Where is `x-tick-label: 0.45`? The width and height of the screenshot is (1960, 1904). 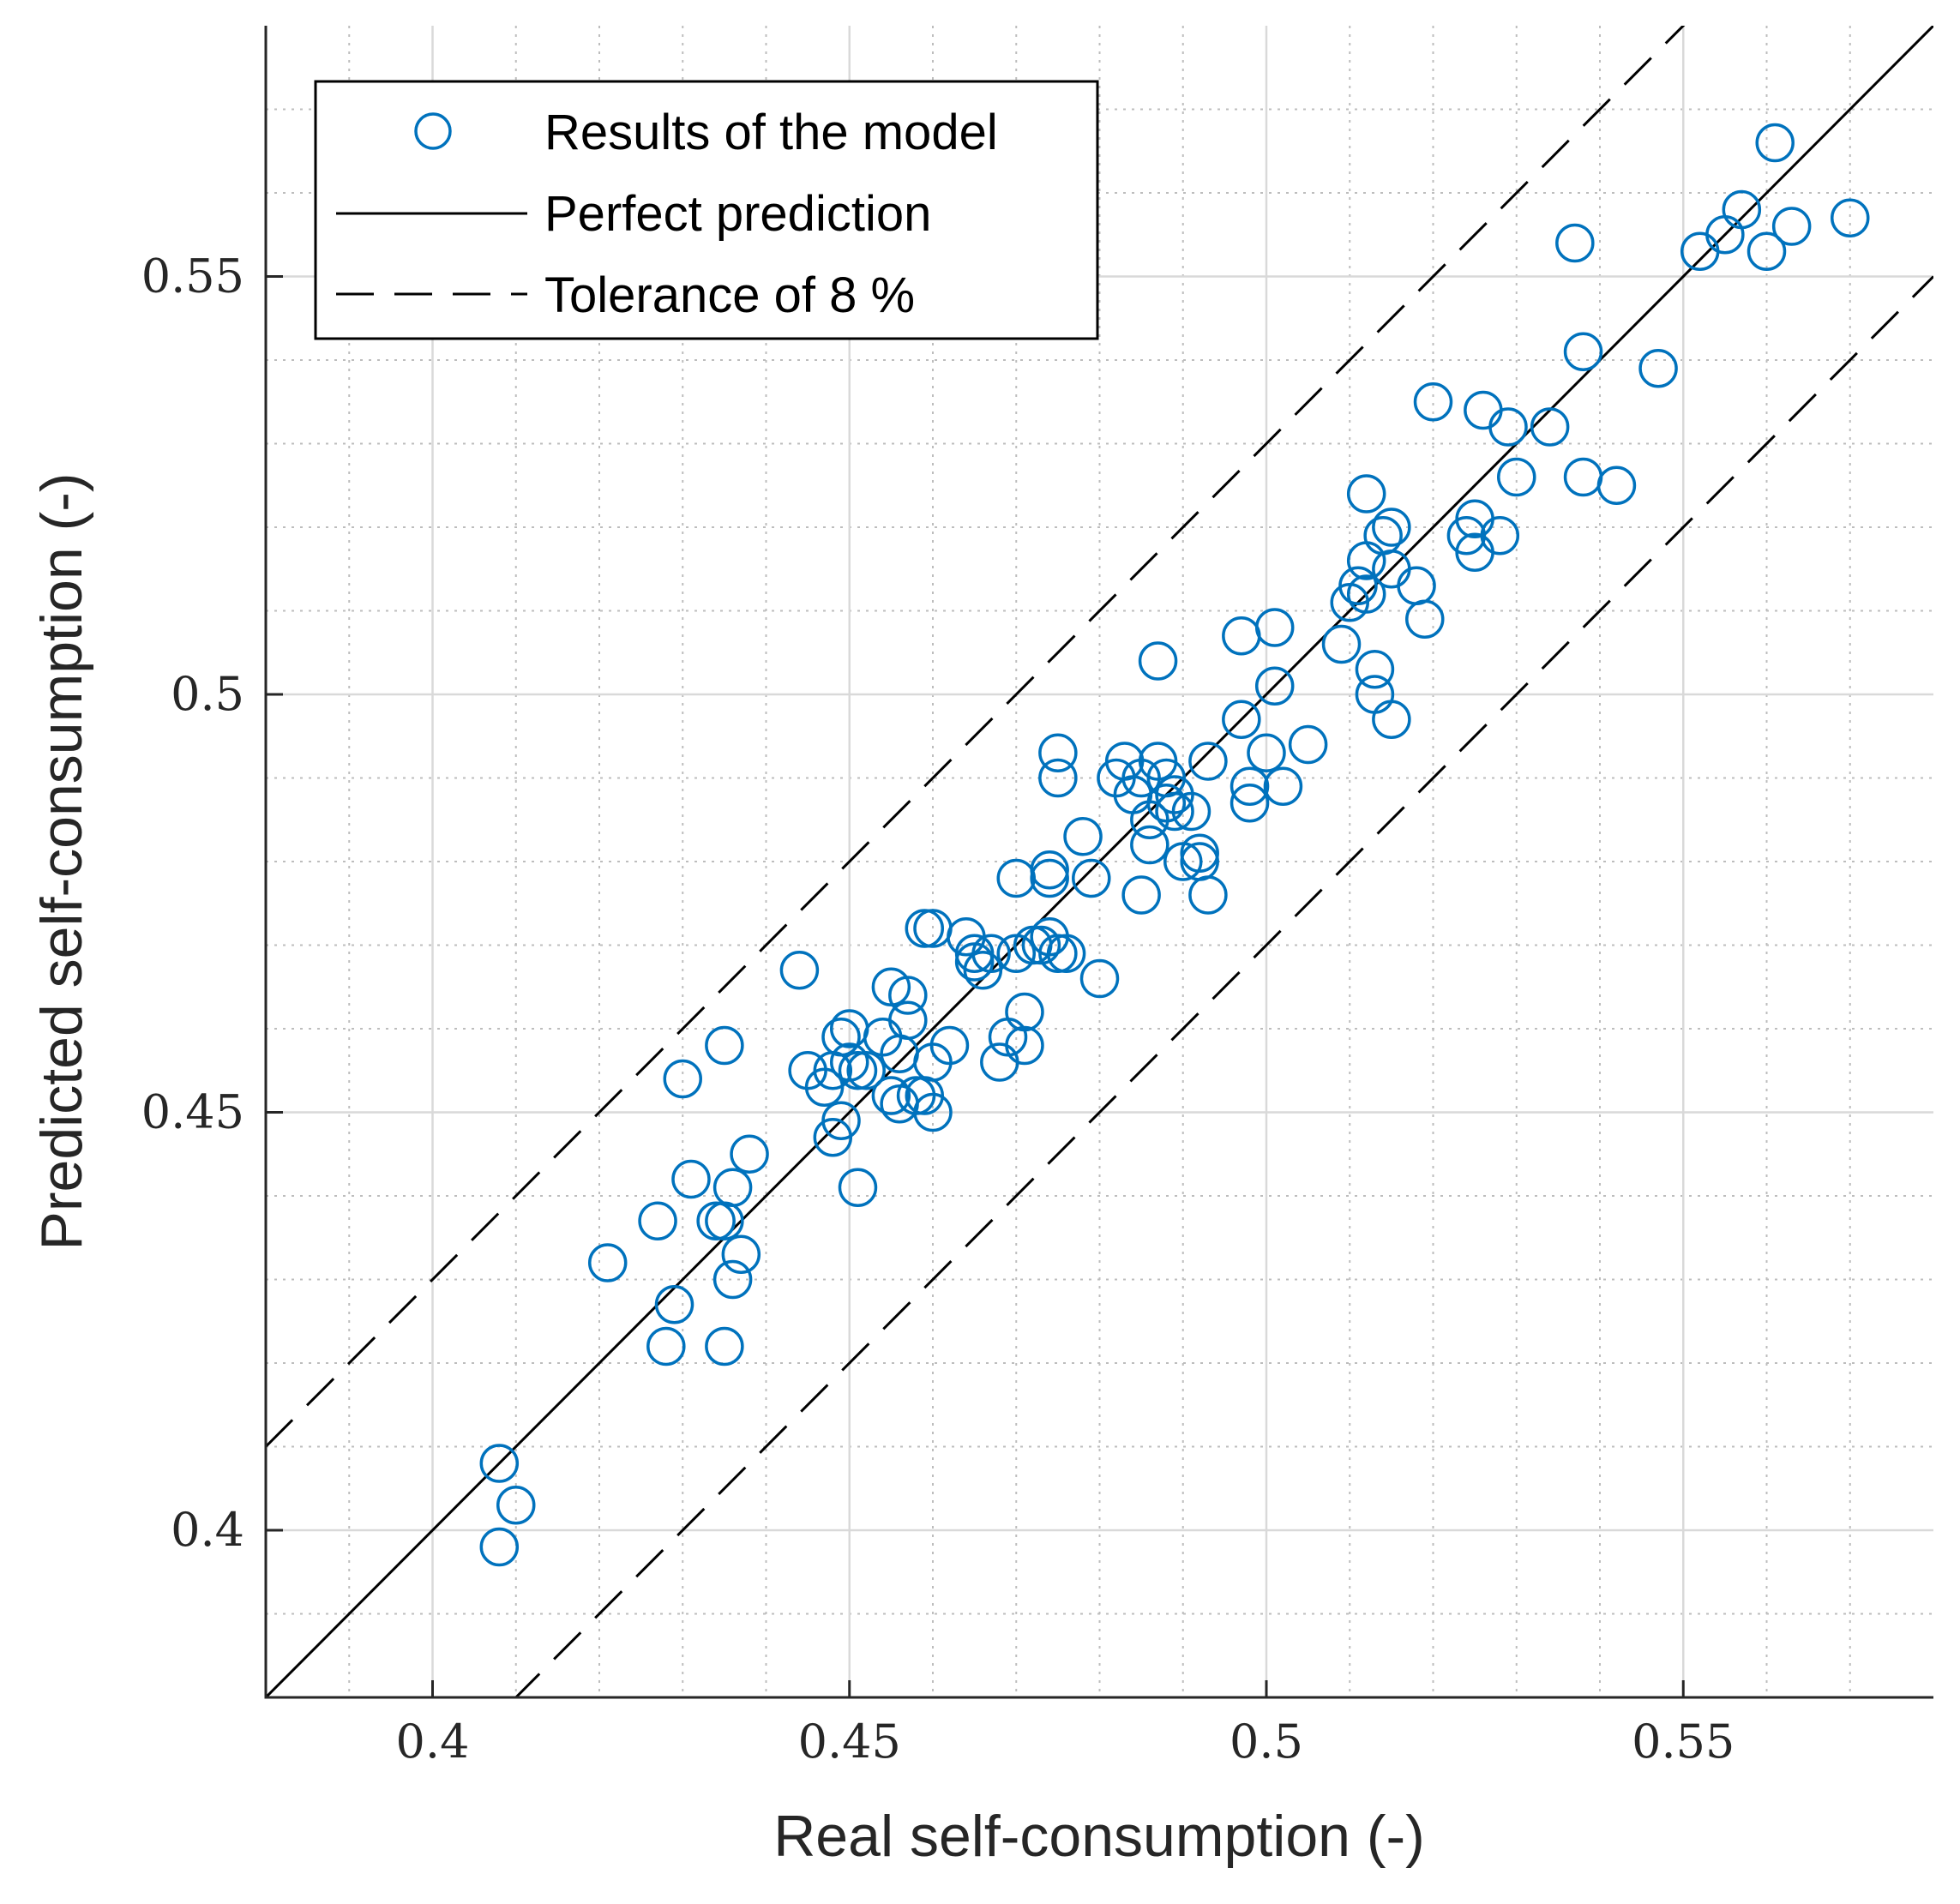 x-tick-label: 0.45 is located at coordinates (849, 1742).